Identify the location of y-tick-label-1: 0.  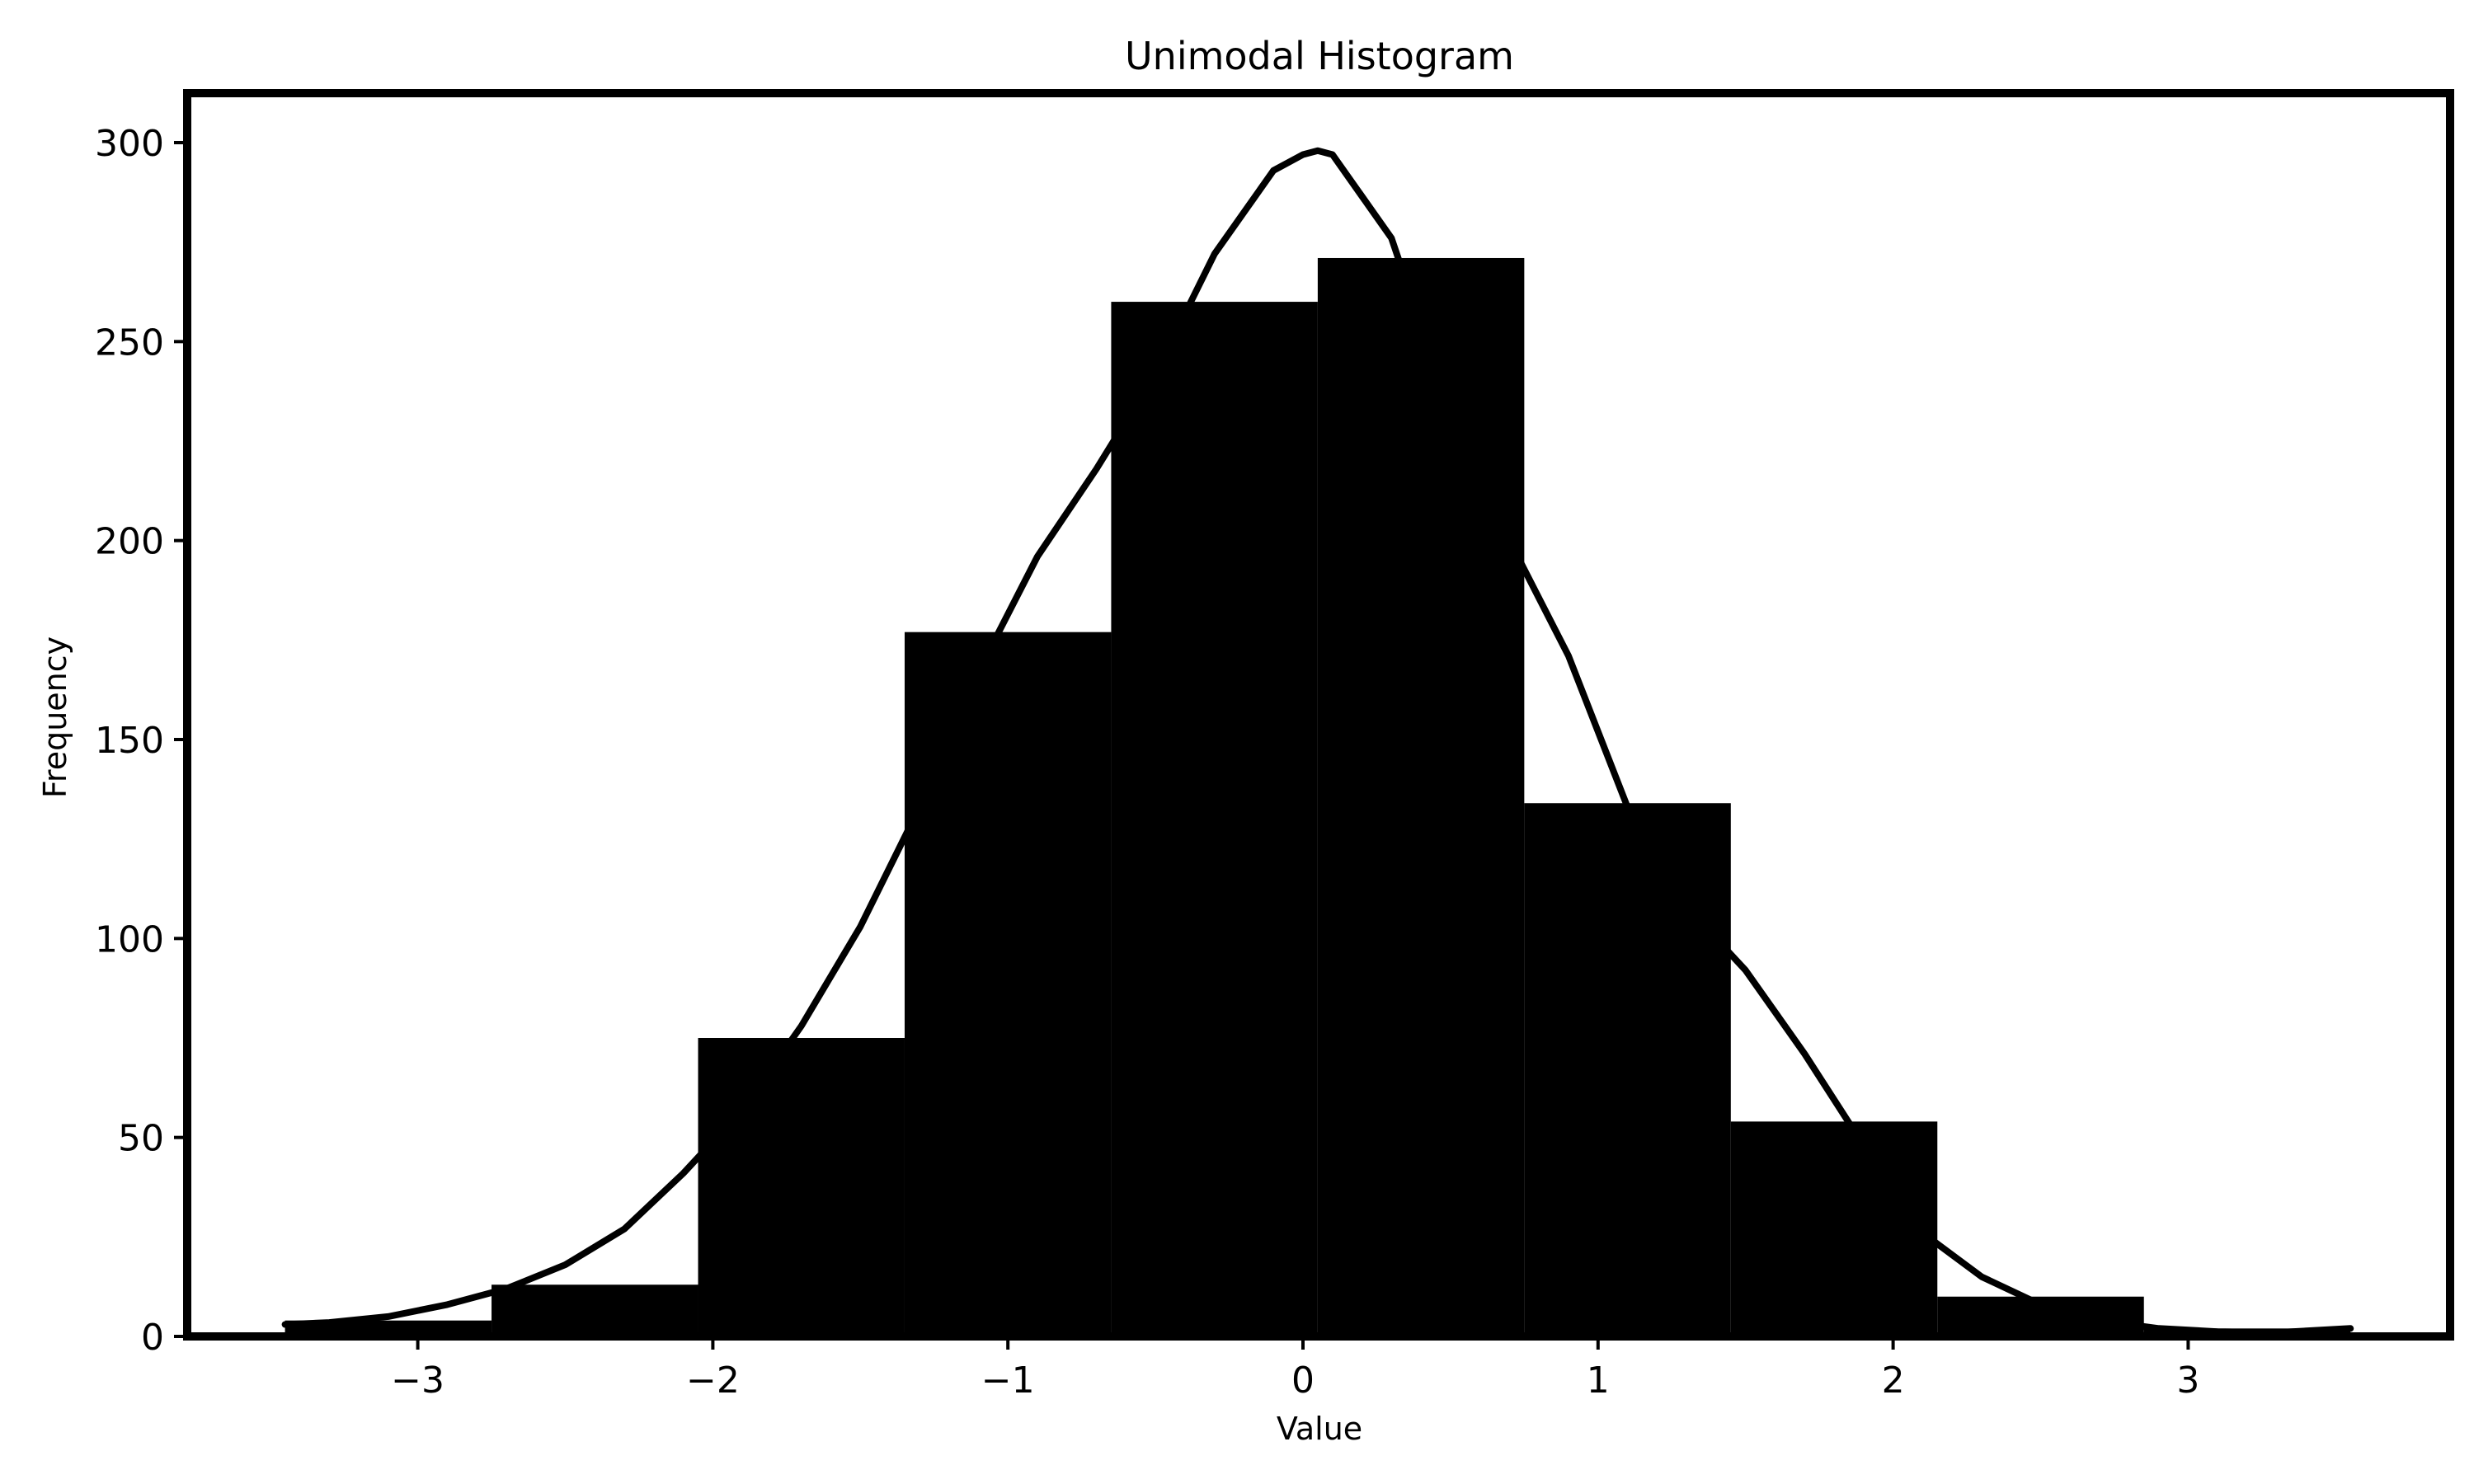
(152, 1338).